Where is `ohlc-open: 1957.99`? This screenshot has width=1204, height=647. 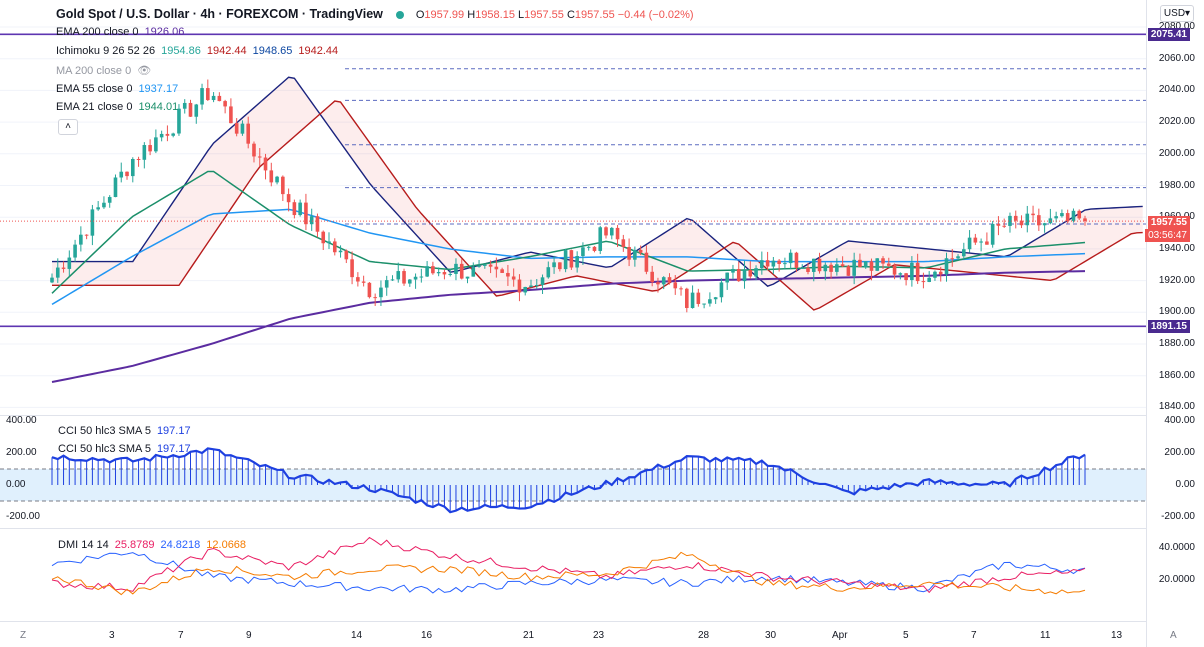 ohlc-open: 1957.99 is located at coordinates (444, 15).